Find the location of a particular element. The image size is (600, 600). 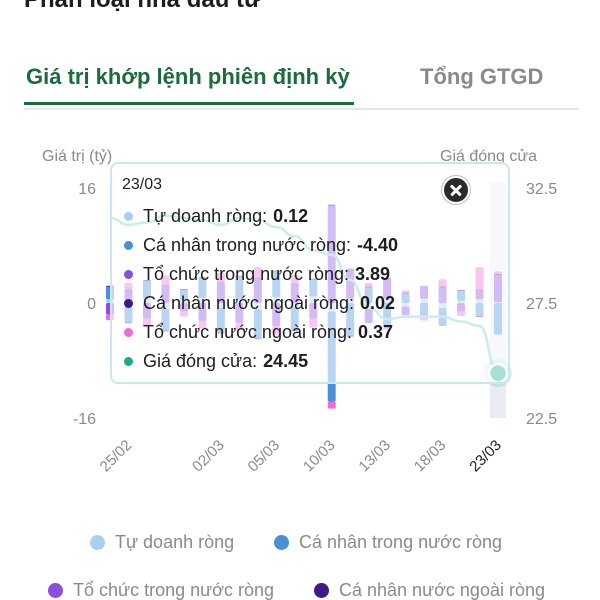

tooltip-row: Tổ chức trong nước ròng: 3.89 is located at coordinates (261, 274).